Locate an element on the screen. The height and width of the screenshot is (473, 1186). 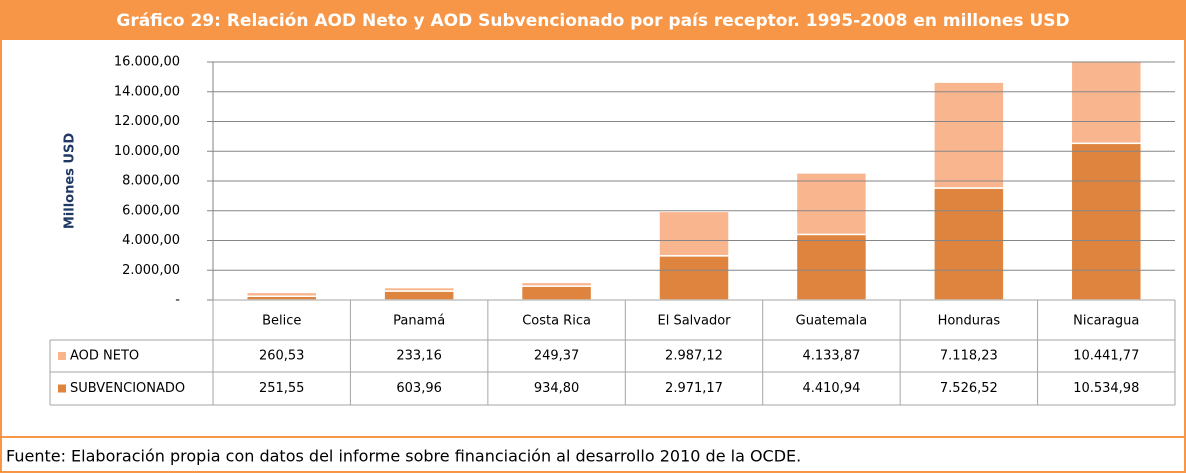
table-value: 603,96 is located at coordinates (419, 388).